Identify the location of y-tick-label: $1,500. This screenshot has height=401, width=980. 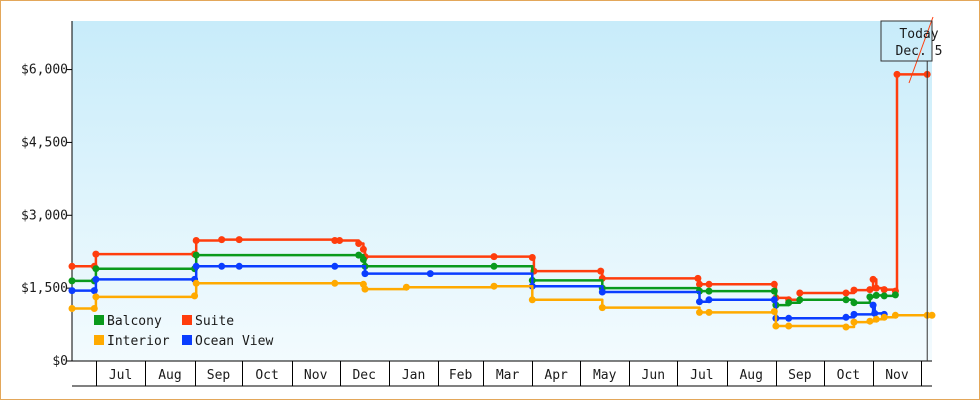
(44, 288).